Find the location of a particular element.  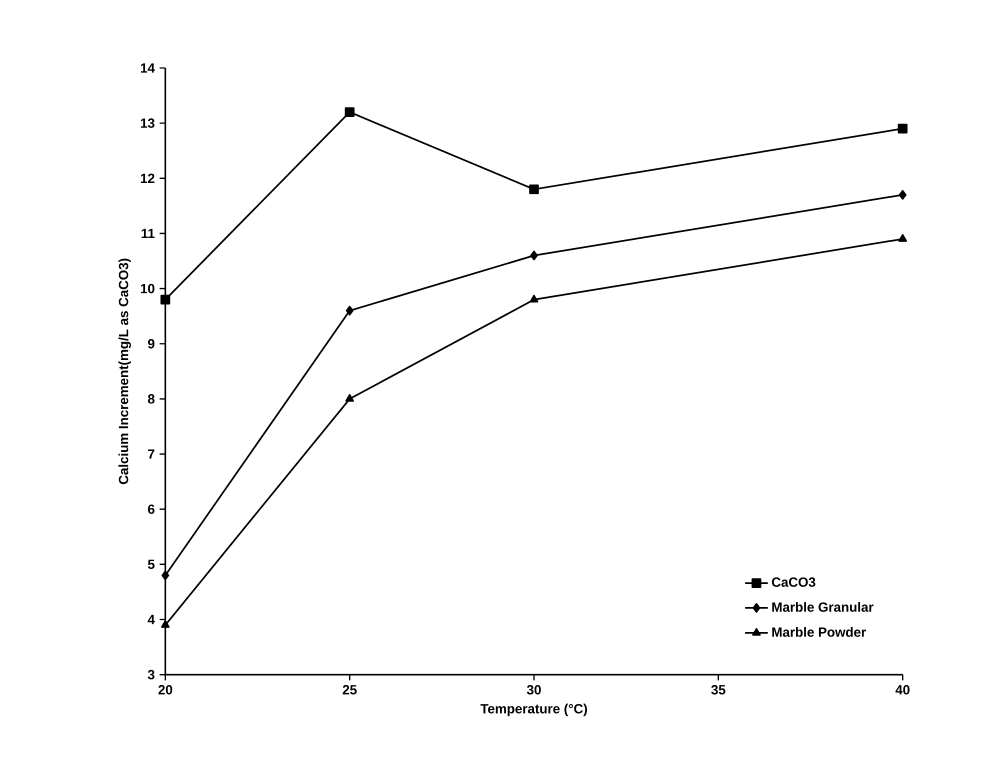

y-tick-label: 10 is located at coordinates (147, 289).